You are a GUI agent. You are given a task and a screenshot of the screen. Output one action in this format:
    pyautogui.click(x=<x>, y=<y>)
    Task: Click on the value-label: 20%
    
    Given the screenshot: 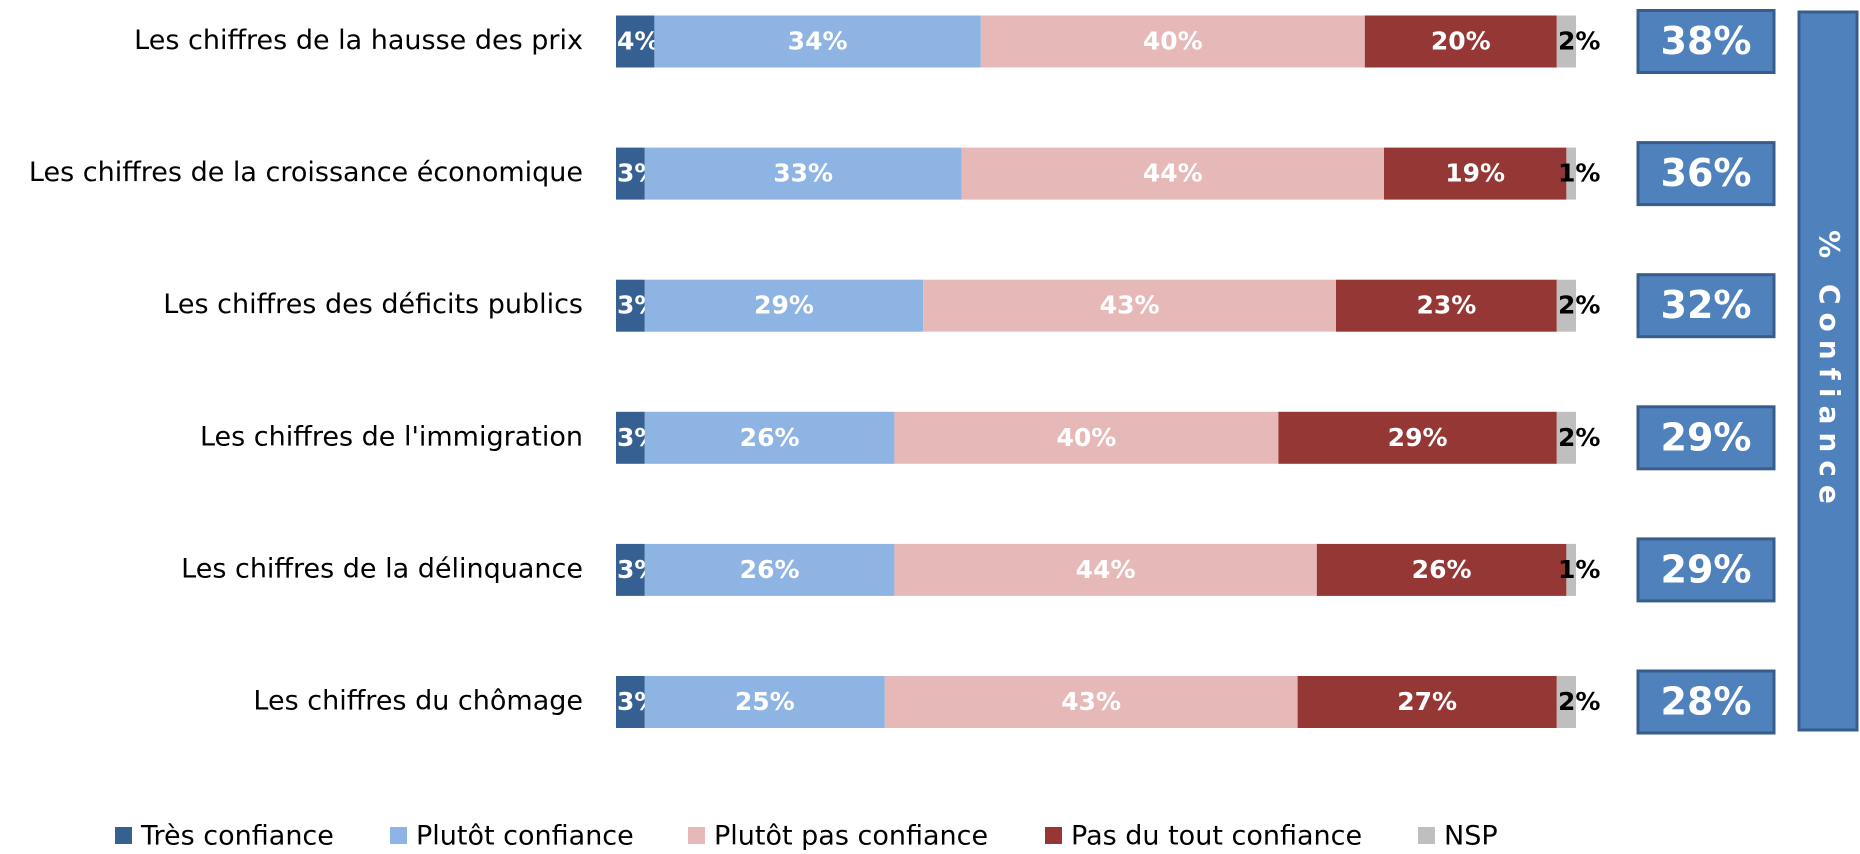 What is the action you would take?
    pyautogui.click(x=1461, y=41)
    